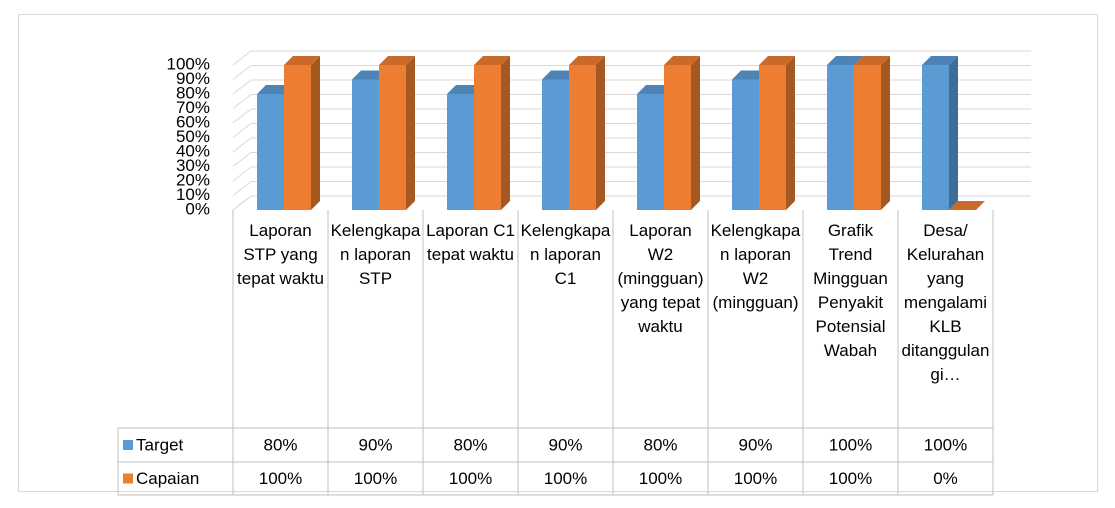  What do you see at coordinates (565, 254) in the screenshot?
I see `category-label: Kelengkapan laporan C1` at bounding box center [565, 254].